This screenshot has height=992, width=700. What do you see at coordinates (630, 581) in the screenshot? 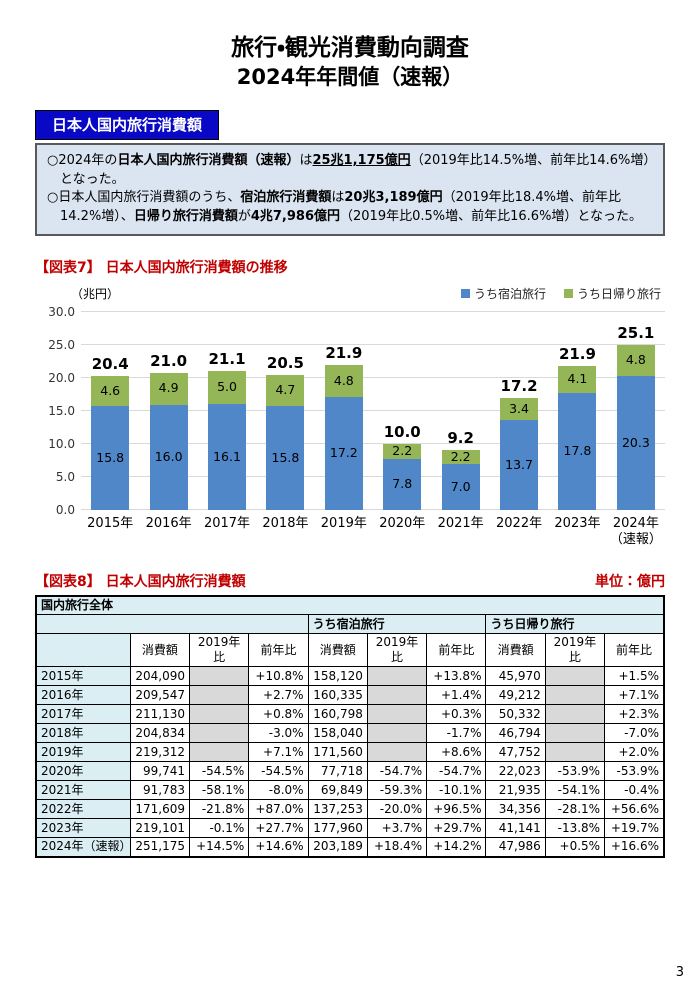
I see `unit-label: 単位：億円` at bounding box center [630, 581].